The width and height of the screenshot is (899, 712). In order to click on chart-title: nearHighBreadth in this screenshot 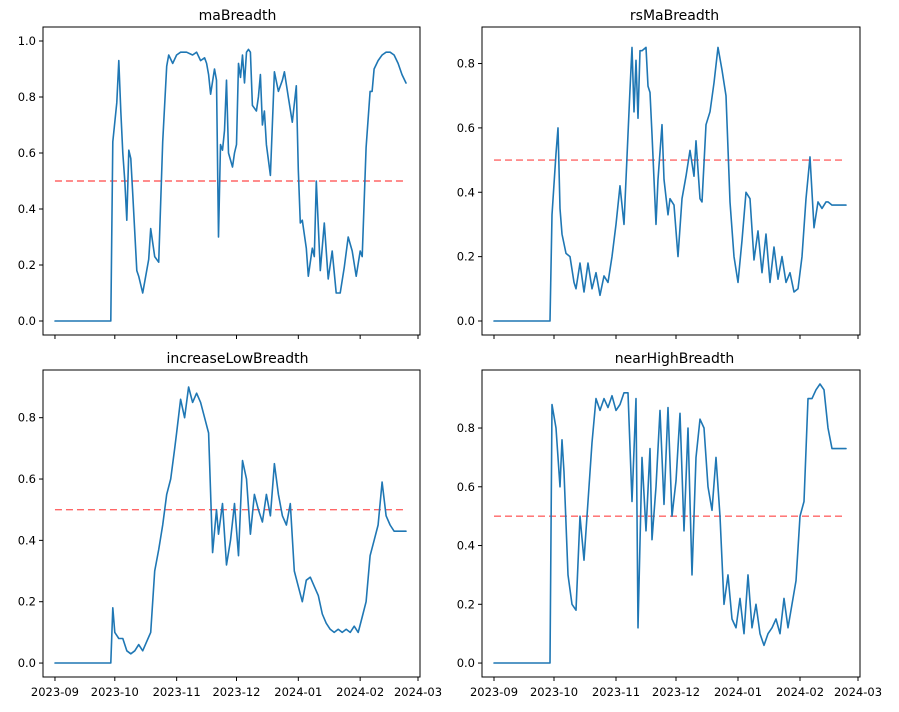, I will do `click(675, 359)`.